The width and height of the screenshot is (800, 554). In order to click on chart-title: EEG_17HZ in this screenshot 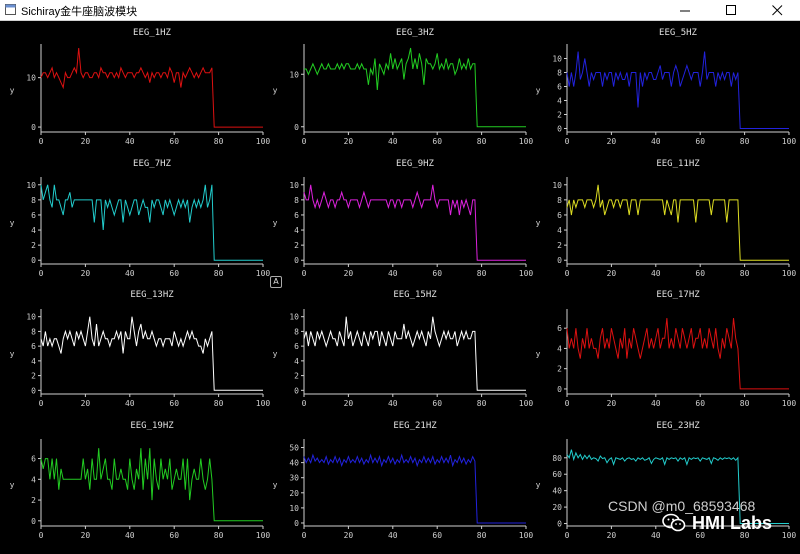, I will do `click(678, 295)`.